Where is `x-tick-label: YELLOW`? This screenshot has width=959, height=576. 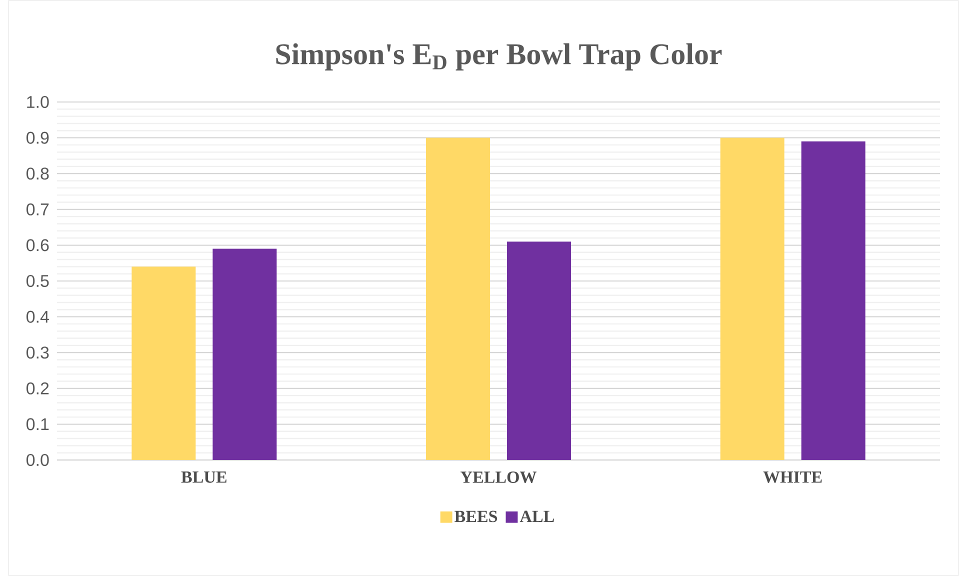
x-tick-label: YELLOW is located at coordinates (498, 478).